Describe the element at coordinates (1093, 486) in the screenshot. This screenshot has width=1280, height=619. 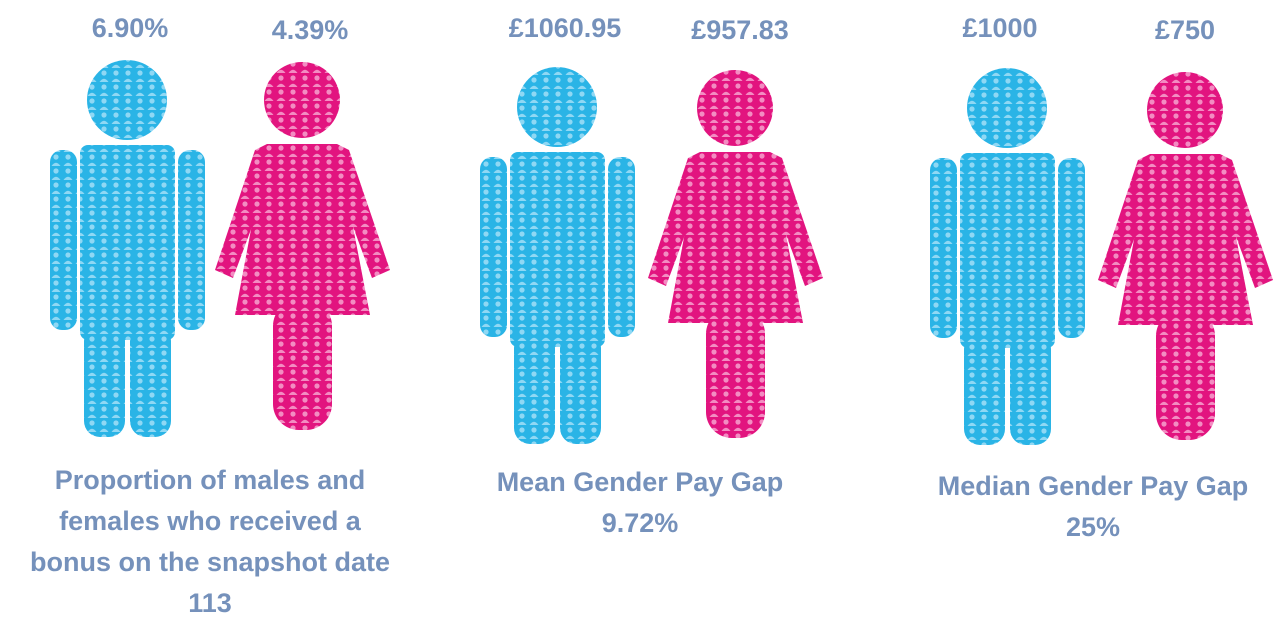
I see `caption-line: Median Gender Pay Gap` at that location.